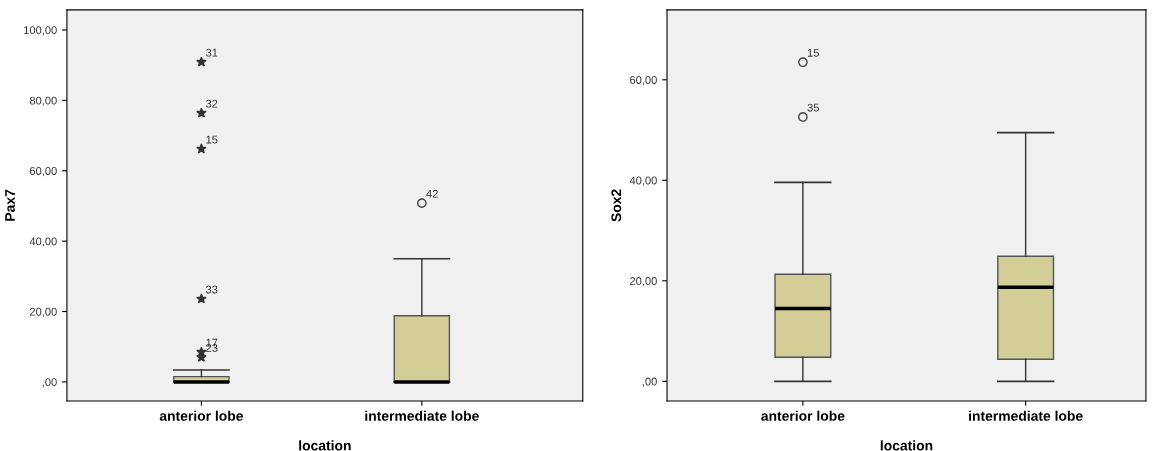  Describe the element at coordinates (616, 205) in the screenshot. I see `y-axis-title: Sox2` at that location.